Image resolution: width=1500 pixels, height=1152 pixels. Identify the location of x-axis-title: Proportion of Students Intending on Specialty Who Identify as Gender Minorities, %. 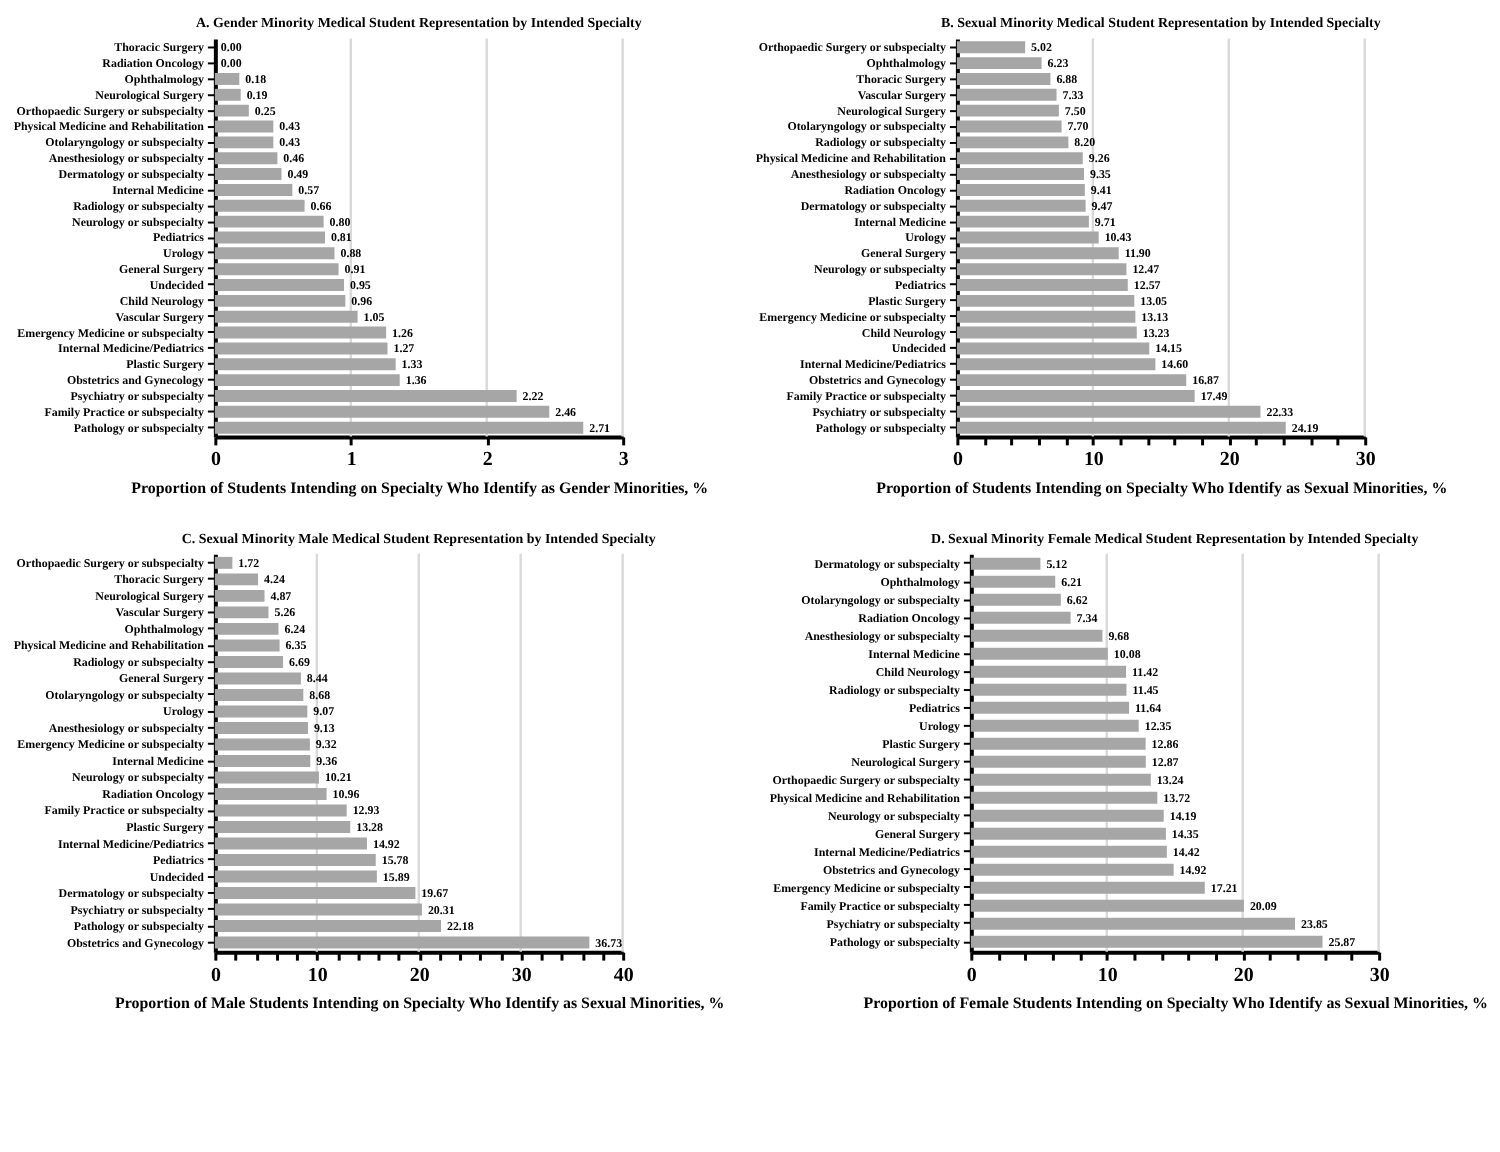
(420, 488).